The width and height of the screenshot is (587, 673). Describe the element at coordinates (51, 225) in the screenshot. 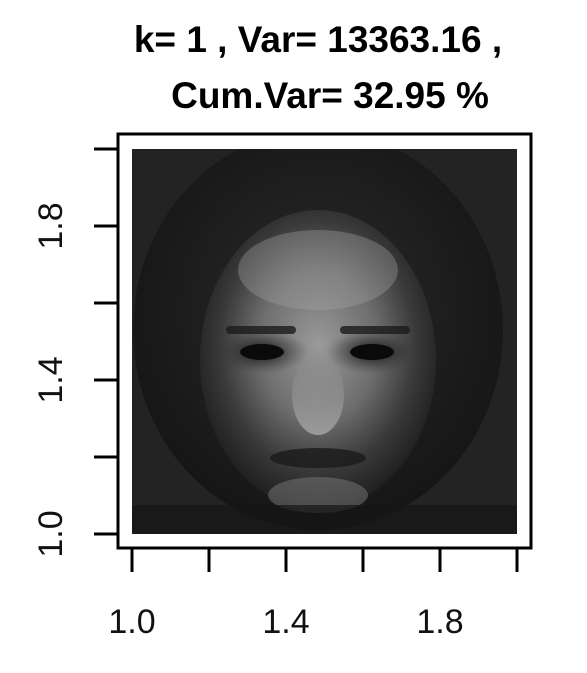

I see `y-tick-label-2: 1.8` at that location.